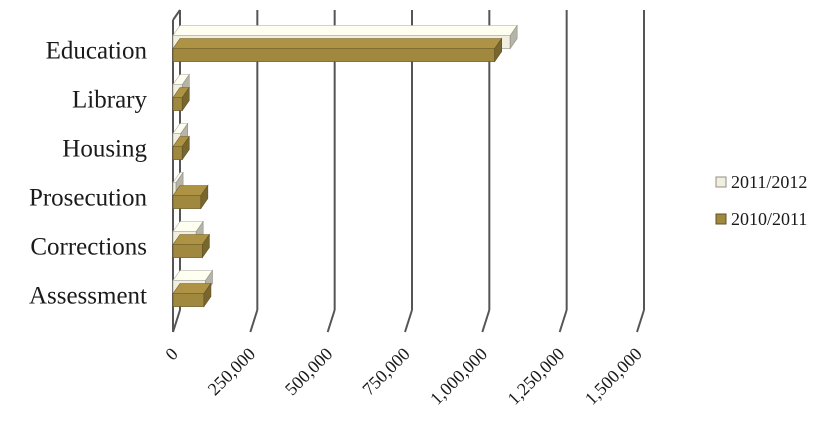 This screenshot has width=832, height=425. Describe the element at coordinates (171, 354) in the screenshot. I see `x-tick-label: 0` at that location.